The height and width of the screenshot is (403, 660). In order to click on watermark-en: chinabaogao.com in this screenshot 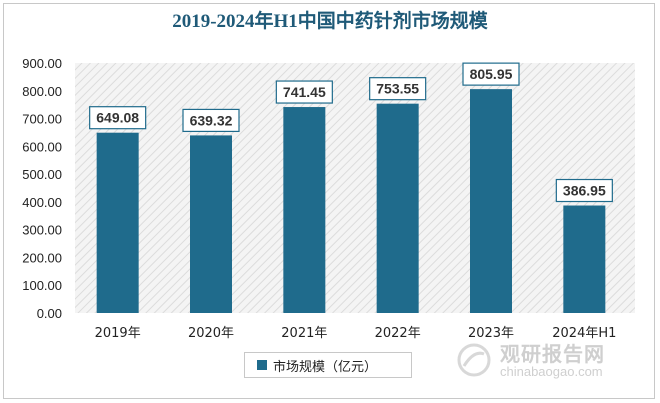, I will do `click(551, 371)`.